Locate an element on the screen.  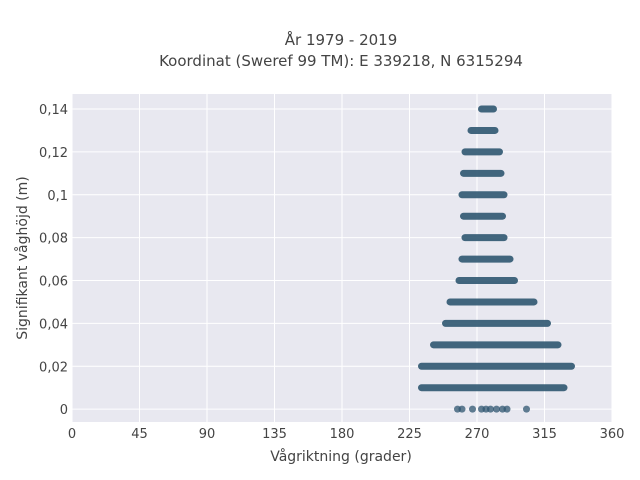
x-tick-label: 135 is located at coordinates (274, 434).